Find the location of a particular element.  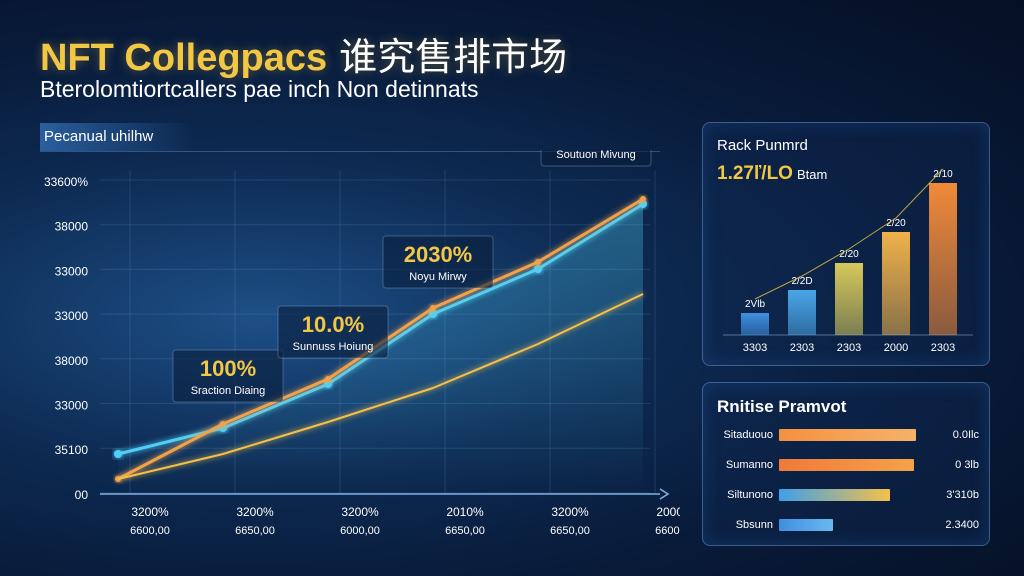

main-chart-label: Pecanual uhilhw is located at coordinates (117, 137).